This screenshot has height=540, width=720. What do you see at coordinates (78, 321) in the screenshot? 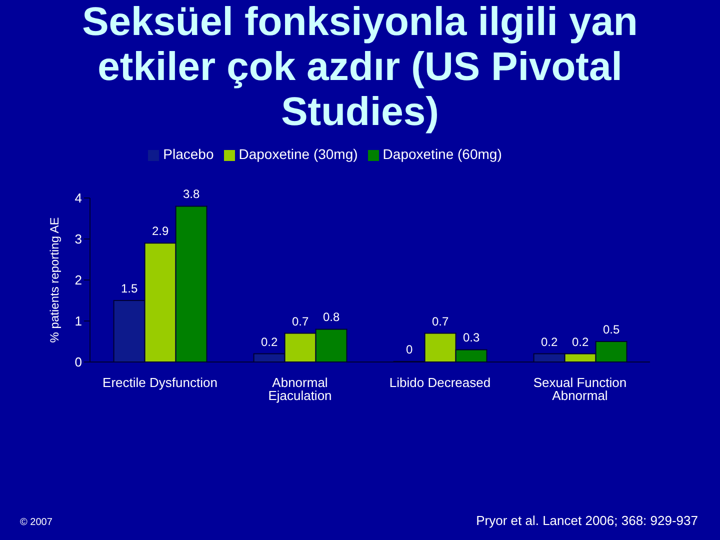
I see `y-tick-label: 1` at bounding box center [78, 321].